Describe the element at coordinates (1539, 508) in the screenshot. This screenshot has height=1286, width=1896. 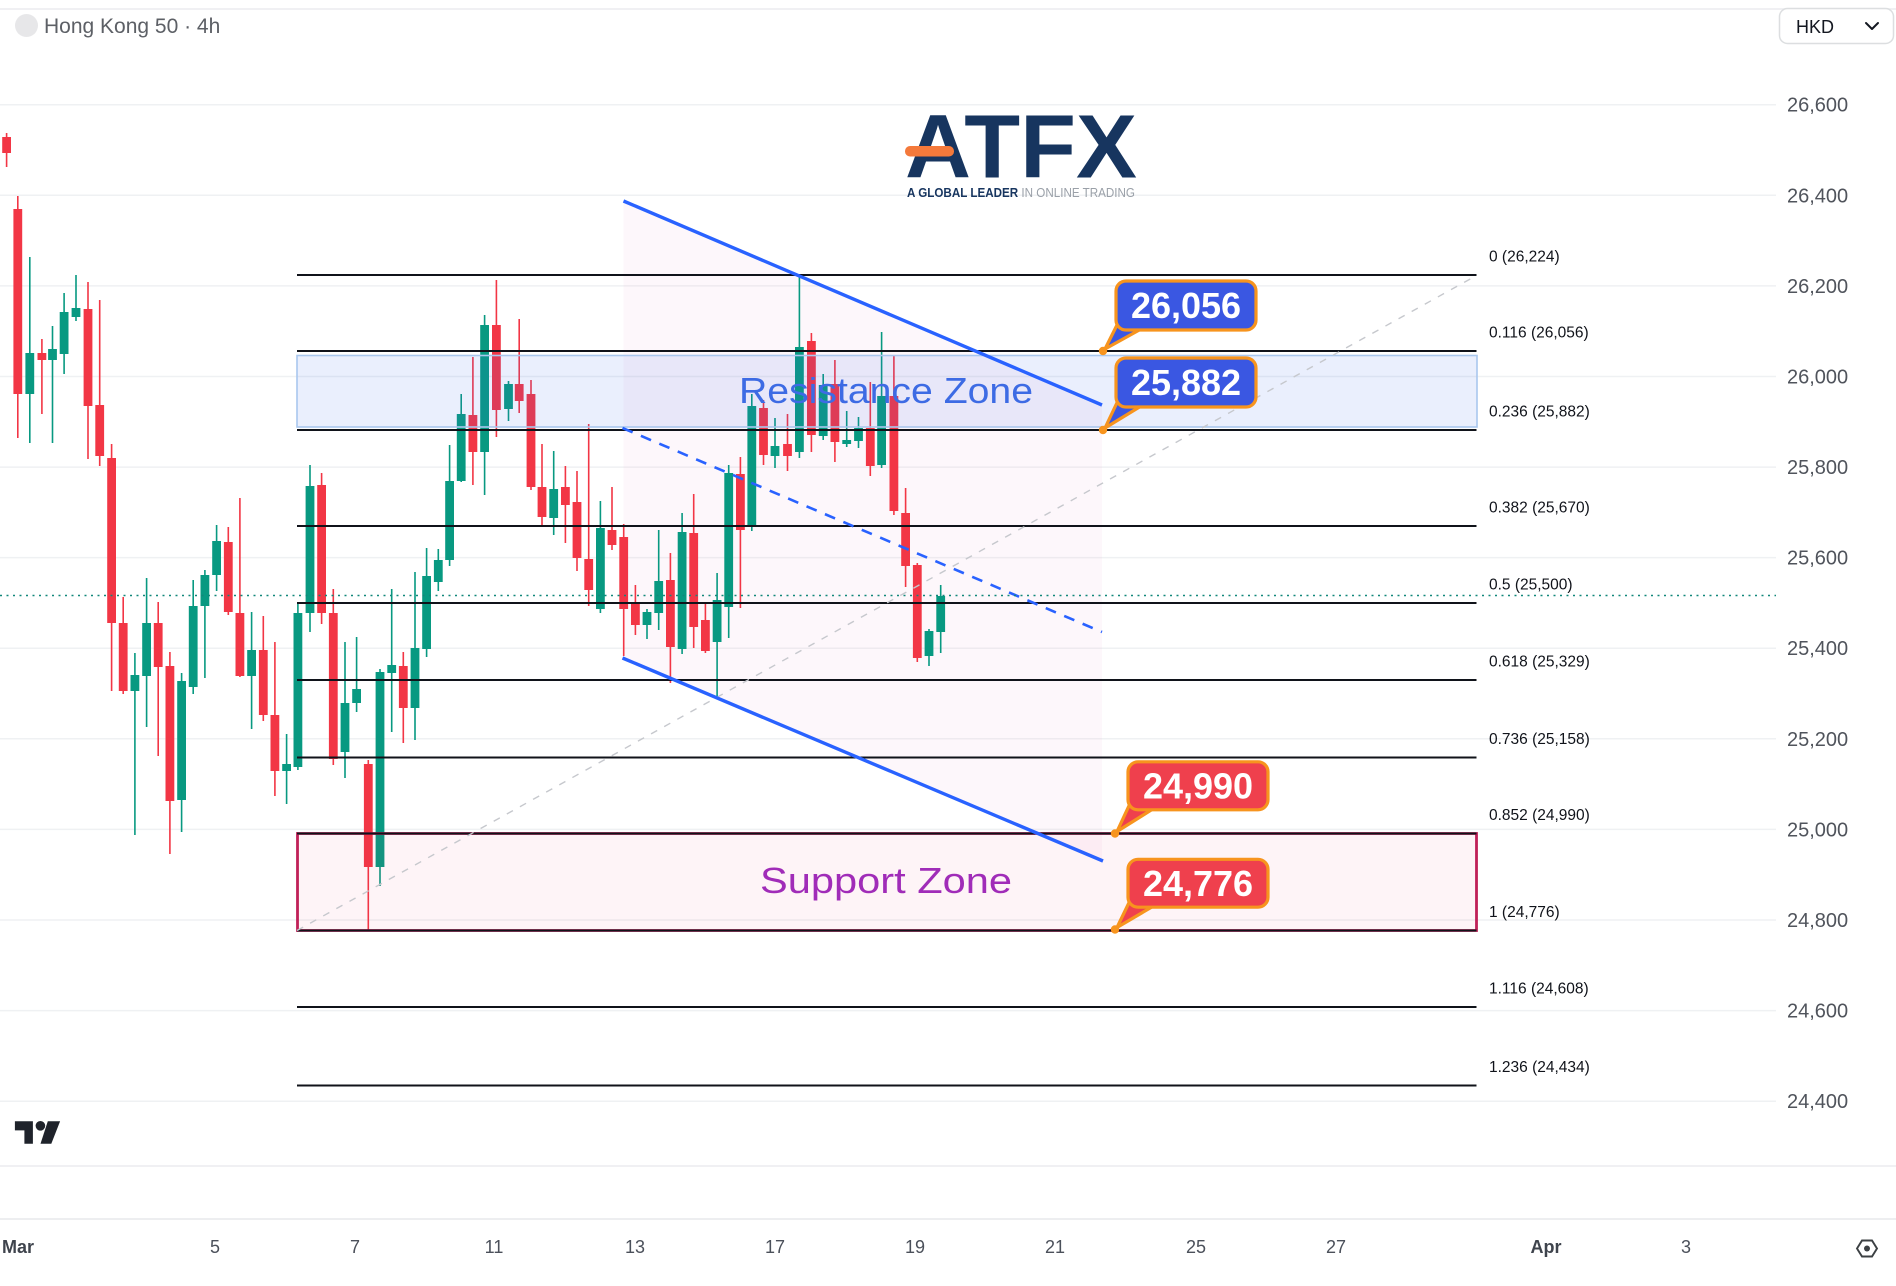
I see `svg-text: 0.382 (25,670)` at that location.